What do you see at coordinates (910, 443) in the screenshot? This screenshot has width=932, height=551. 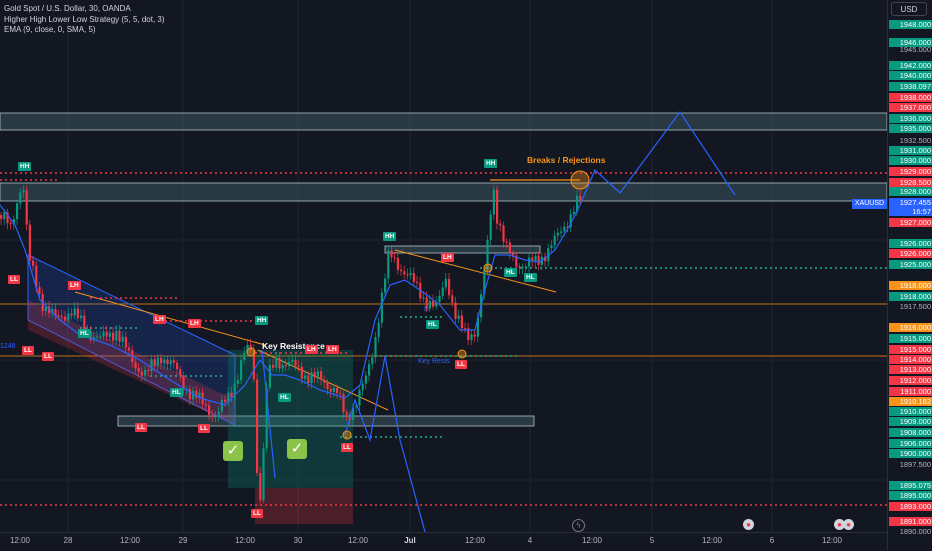 I see `price-label: 1906.000` at bounding box center [910, 443].